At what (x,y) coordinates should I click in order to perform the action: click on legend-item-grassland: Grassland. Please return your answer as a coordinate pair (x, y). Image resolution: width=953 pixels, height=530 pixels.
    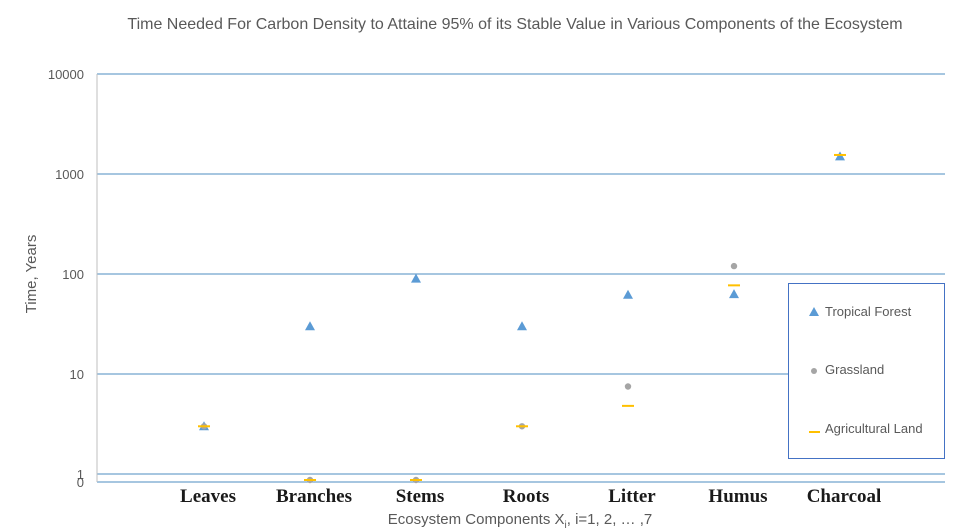
    Looking at the image, I should click on (845, 369).